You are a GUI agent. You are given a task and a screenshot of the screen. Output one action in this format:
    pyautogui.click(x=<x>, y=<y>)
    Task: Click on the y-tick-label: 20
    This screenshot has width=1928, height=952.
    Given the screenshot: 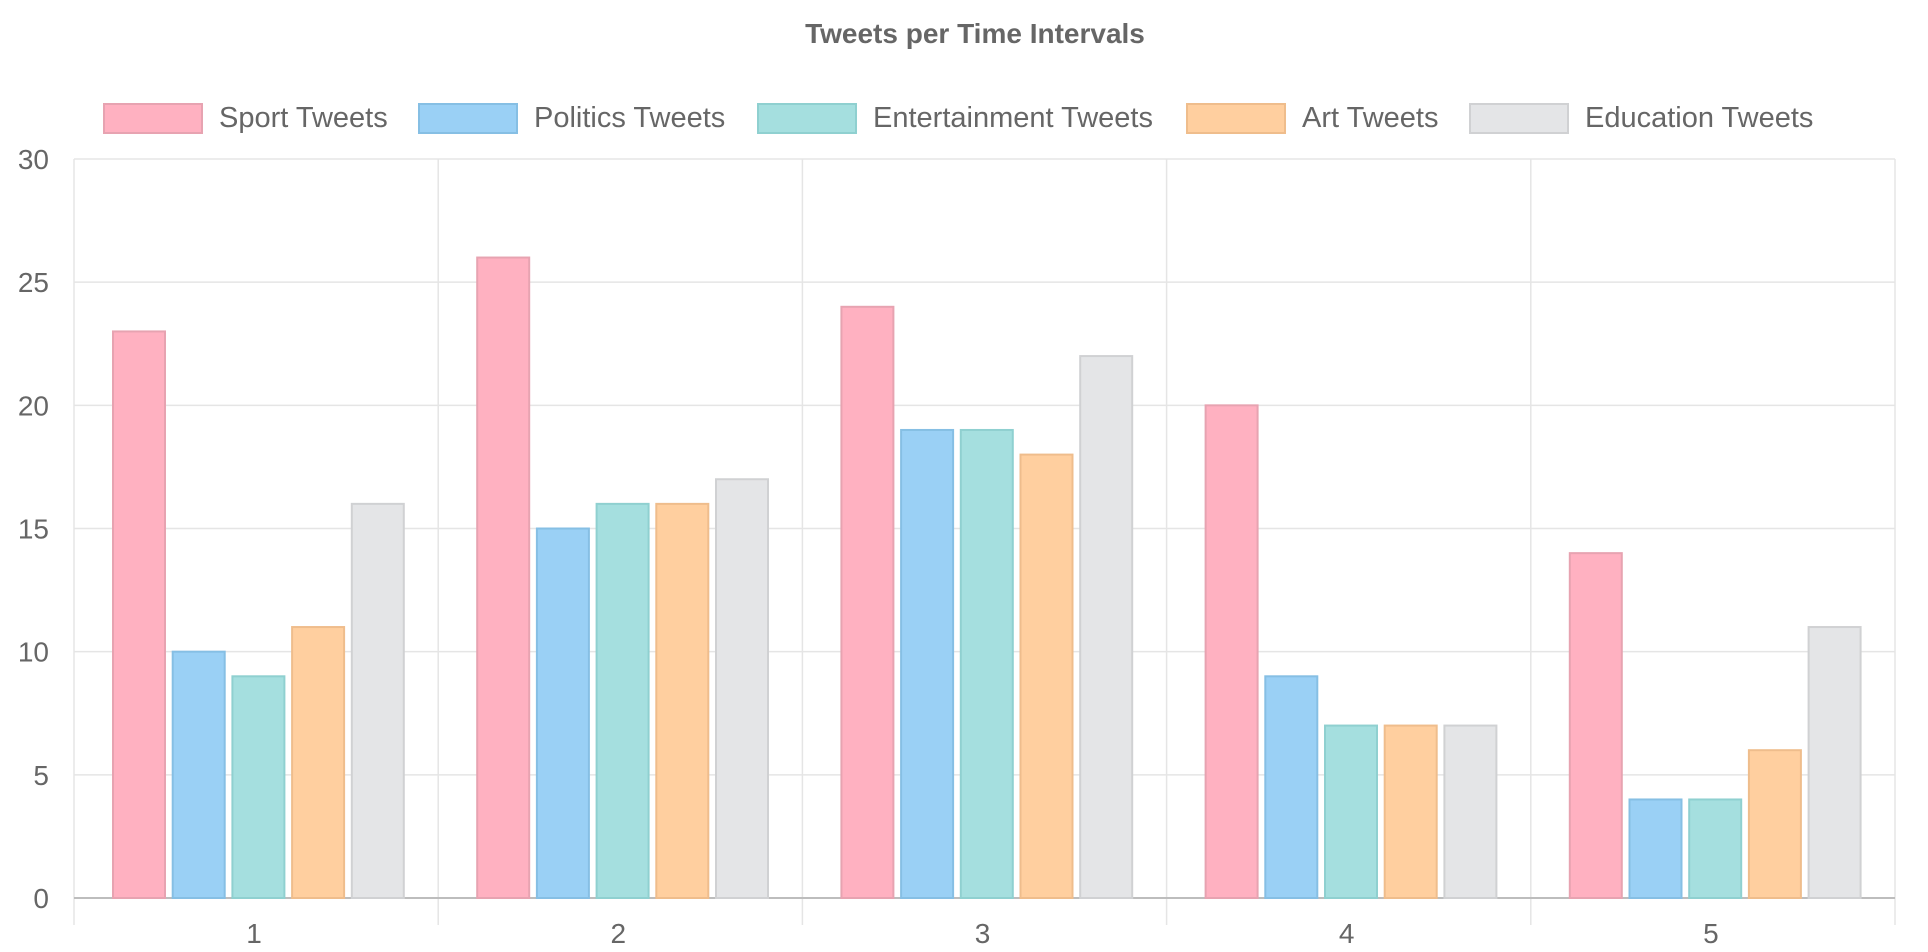 What is the action you would take?
    pyautogui.click(x=33, y=405)
    